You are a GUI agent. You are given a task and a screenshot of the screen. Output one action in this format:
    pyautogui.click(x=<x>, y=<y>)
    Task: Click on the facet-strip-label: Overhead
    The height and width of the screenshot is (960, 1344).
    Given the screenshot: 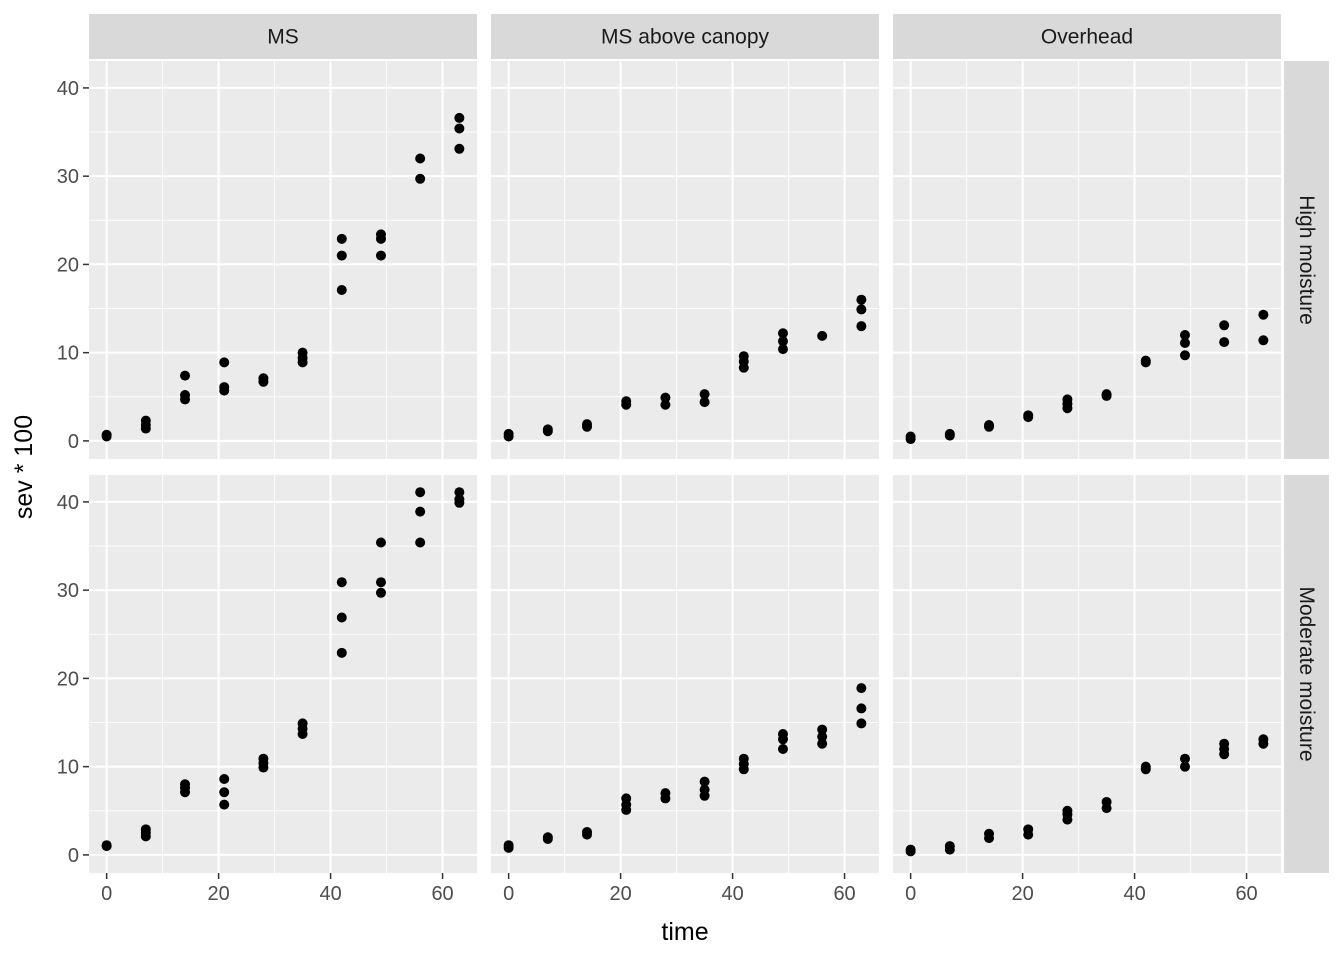 What is the action you would take?
    pyautogui.click(x=1087, y=37)
    